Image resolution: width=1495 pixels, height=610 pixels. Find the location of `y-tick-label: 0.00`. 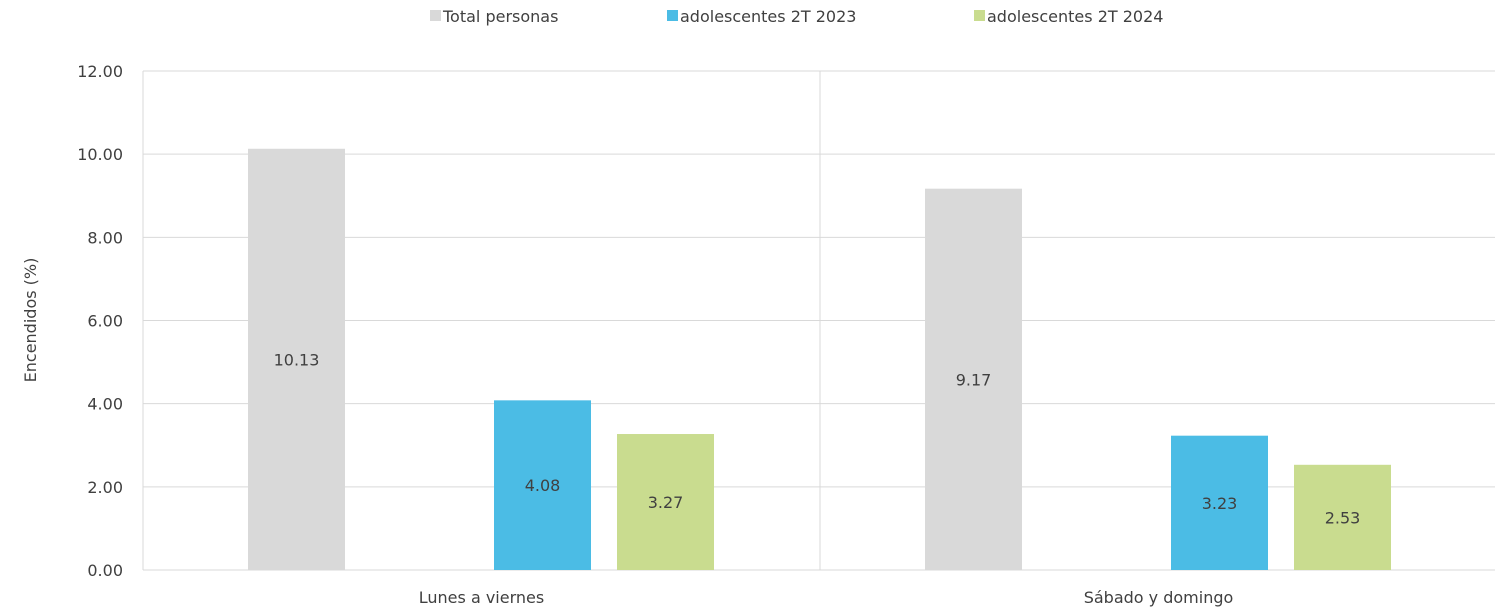

y-tick-label: 0.00 is located at coordinates (105, 570).